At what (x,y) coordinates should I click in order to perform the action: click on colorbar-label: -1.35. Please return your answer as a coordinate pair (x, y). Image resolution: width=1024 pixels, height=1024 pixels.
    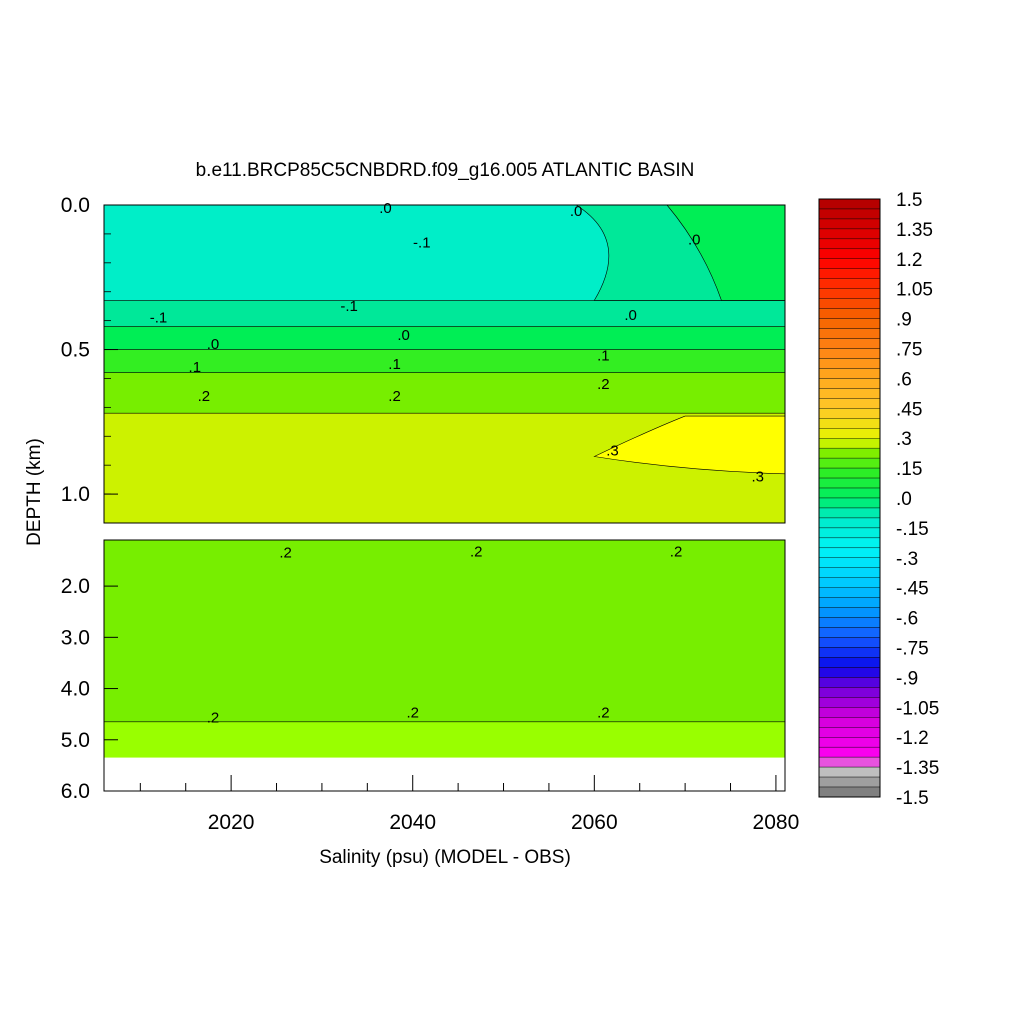
    Looking at the image, I should click on (917, 768).